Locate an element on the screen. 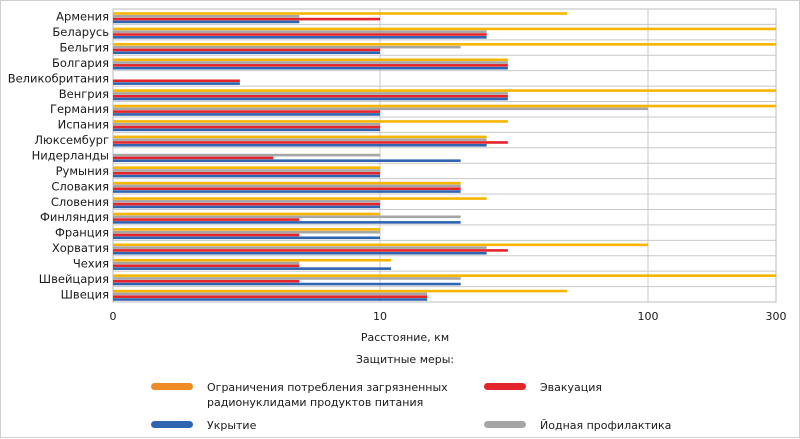  legend-item: Эвакуация is located at coordinates (543, 387).